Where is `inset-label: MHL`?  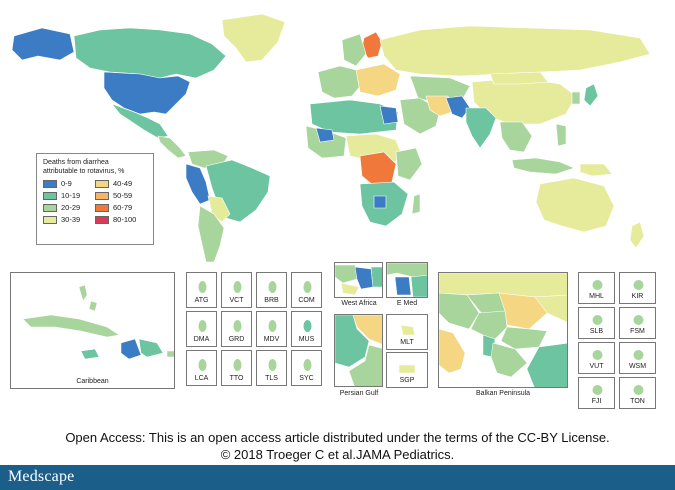 inset-label: MHL is located at coordinates (596, 296).